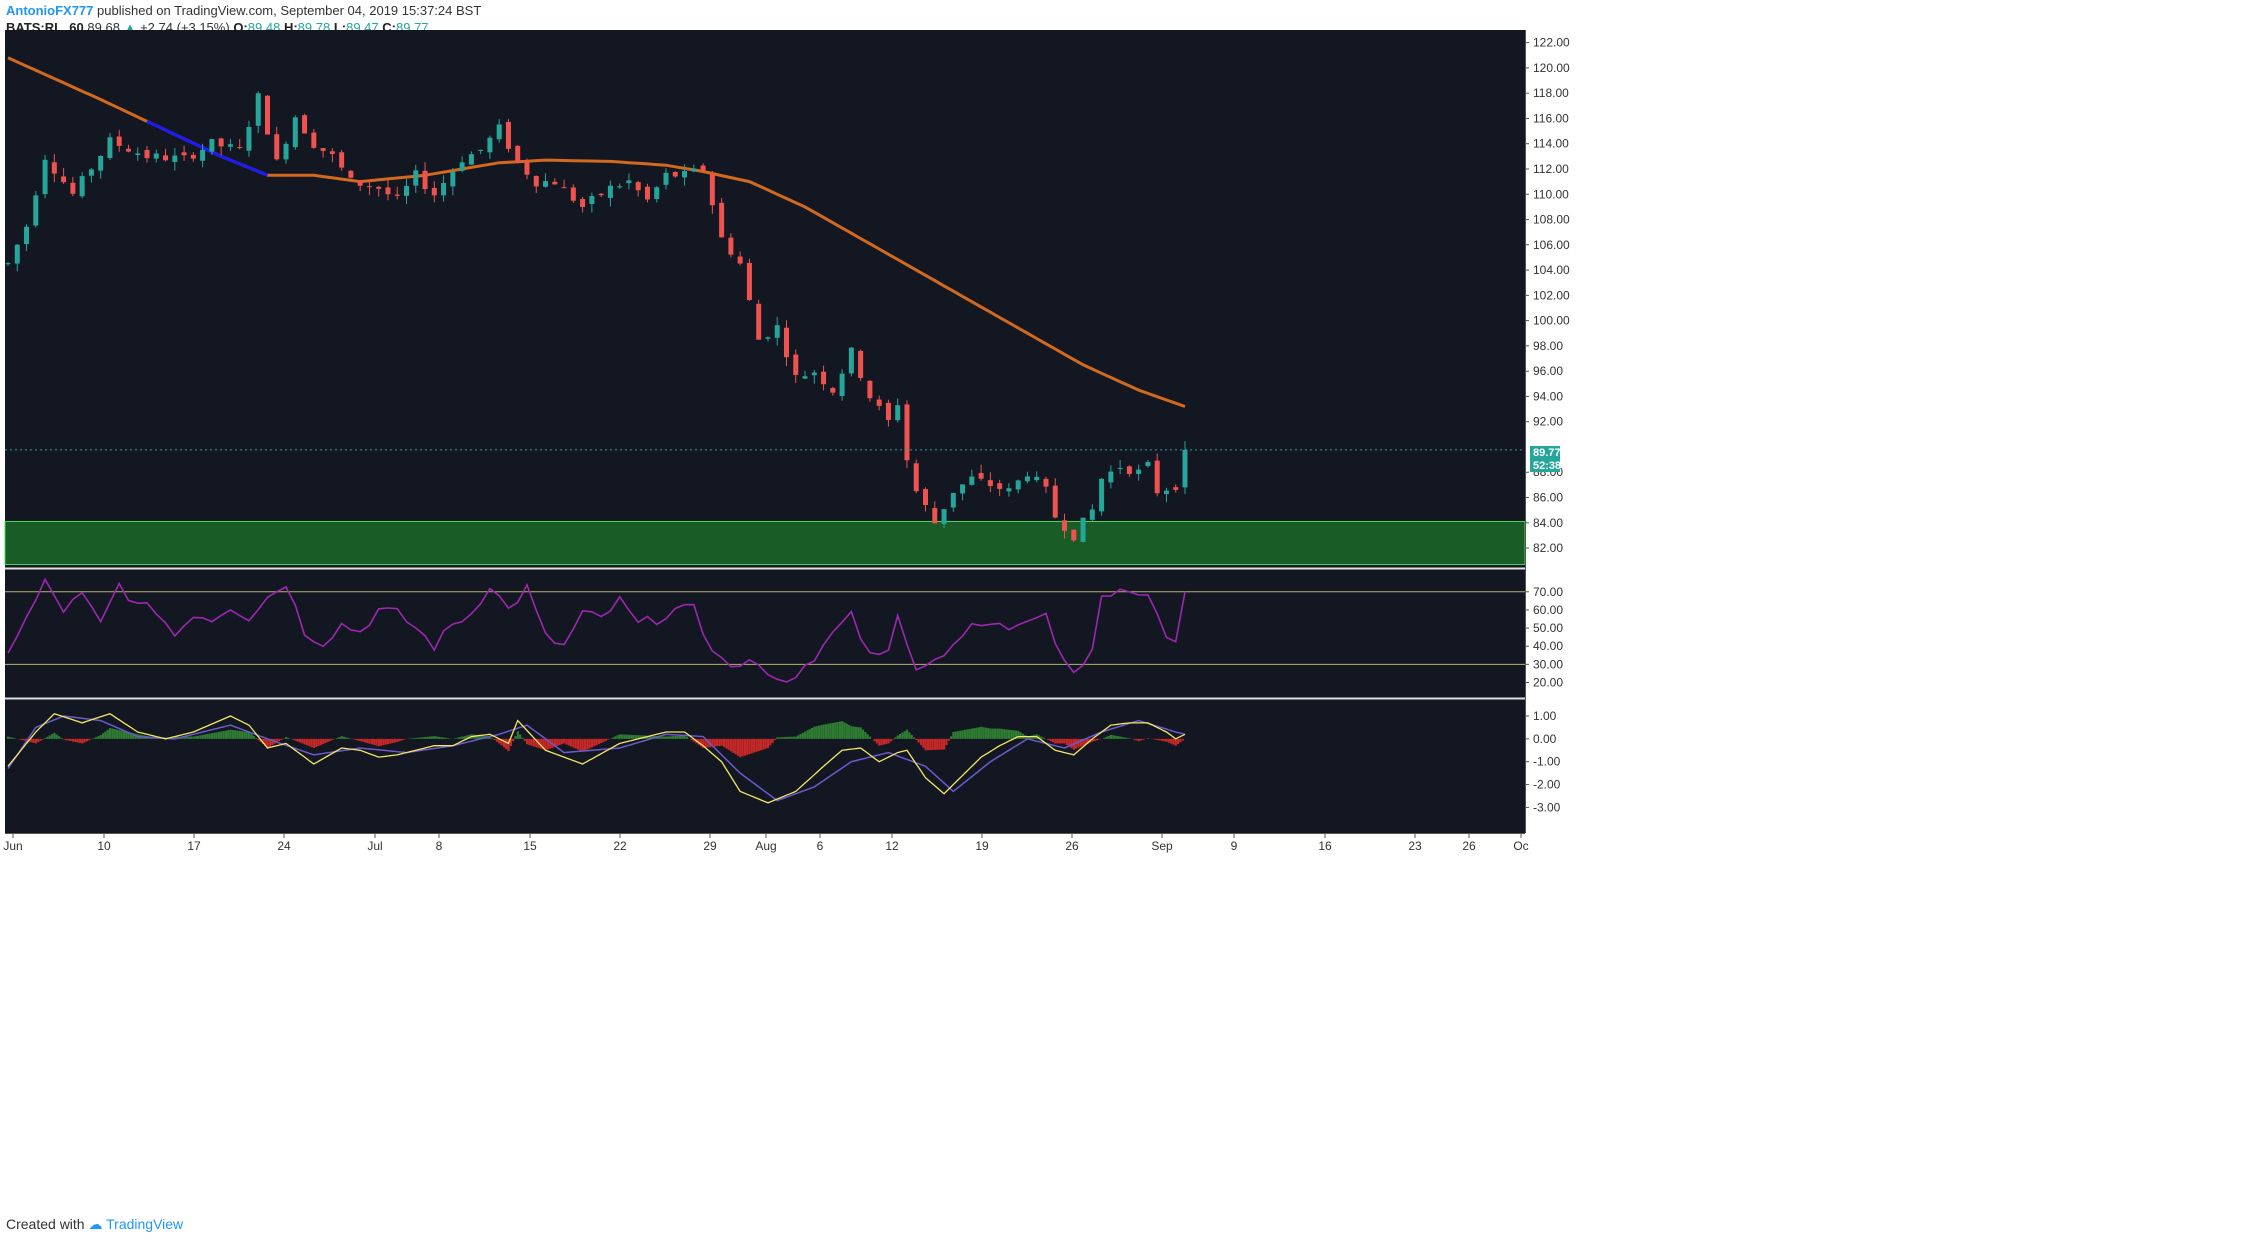 This screenshot has height=1241, width=2267. Describe the element at coordinates (765, 625) in the screenshot. I see `rsi-pane` at that location.